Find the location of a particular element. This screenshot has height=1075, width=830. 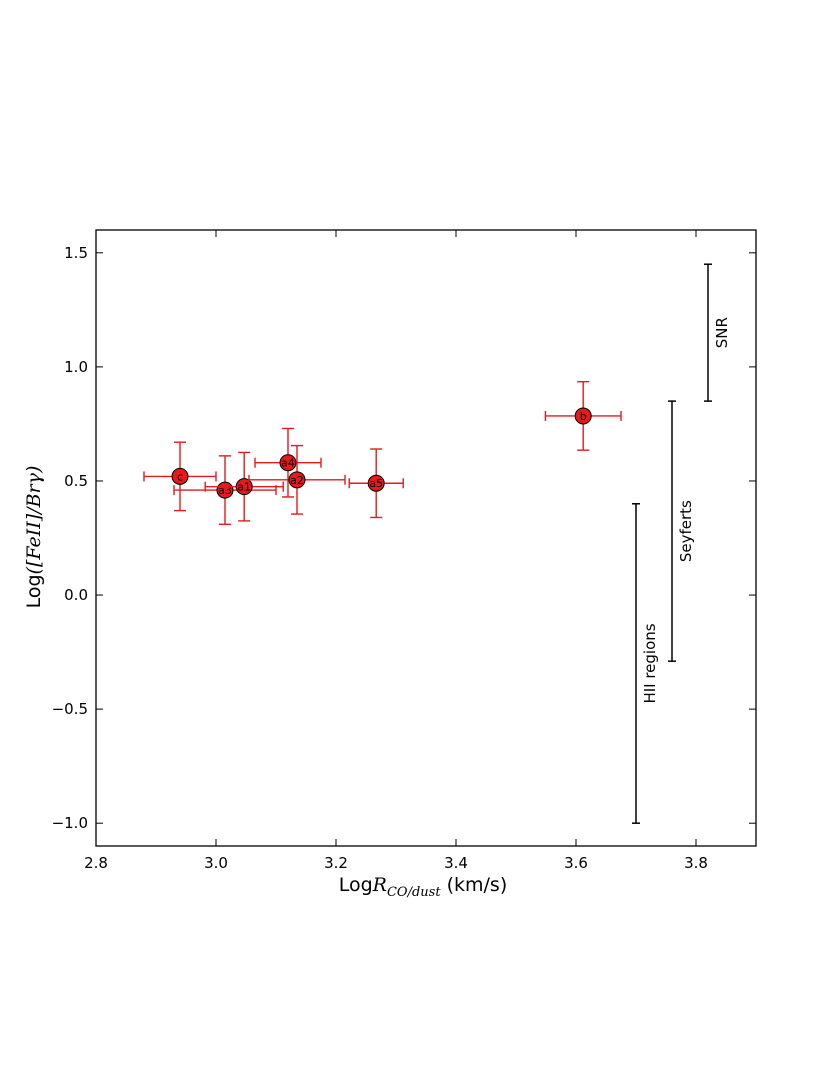

point-label: b is located at coordinates (583, 416).